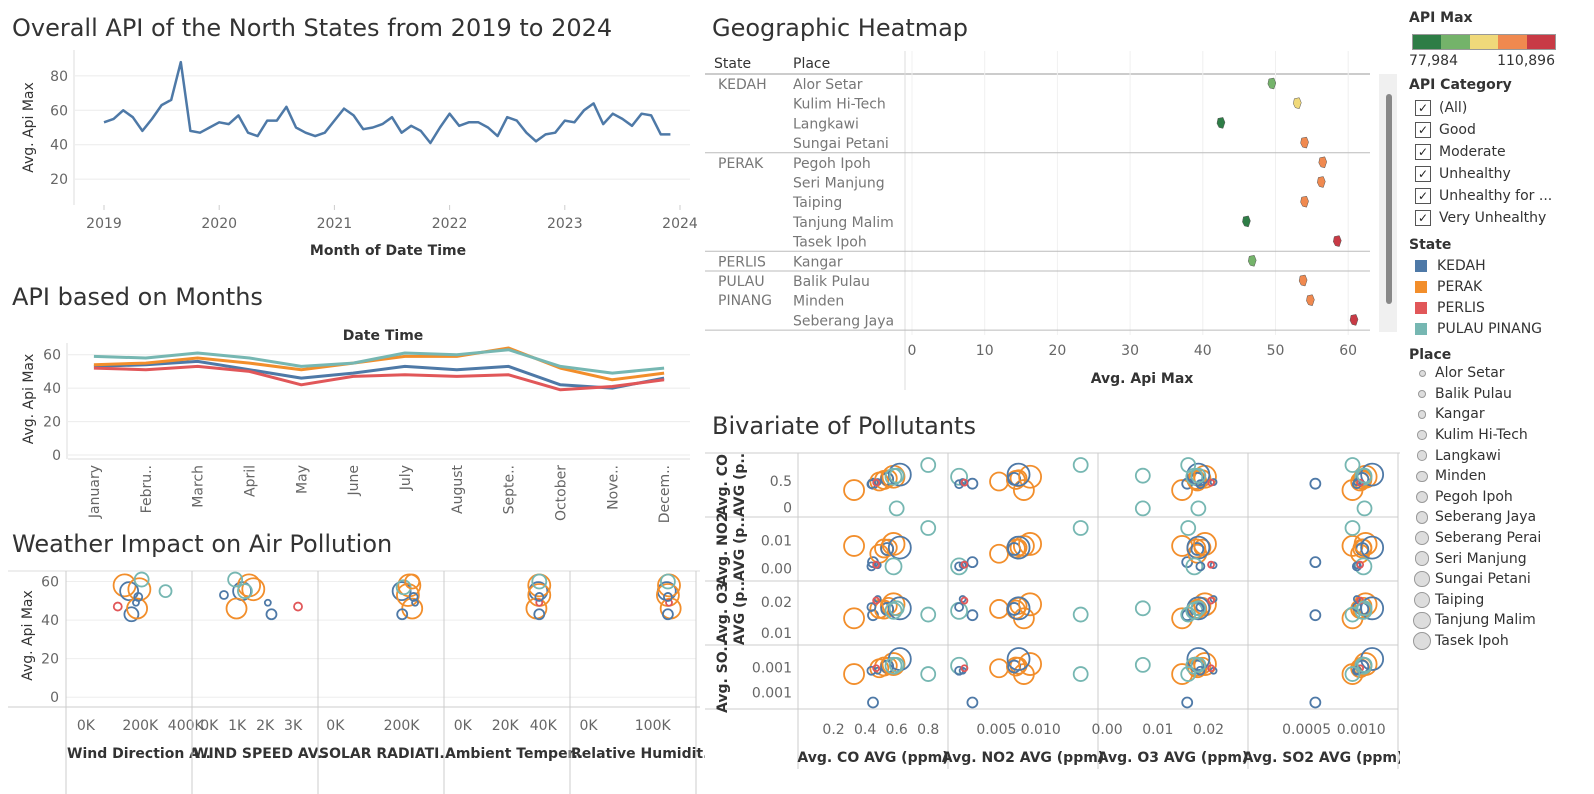 The width and height of the screenshot is (1594, 794). Describe the element at coordinates (897, 730) in the screenshot. I see `bivariate-col-tick-label: 0.6` at that location.